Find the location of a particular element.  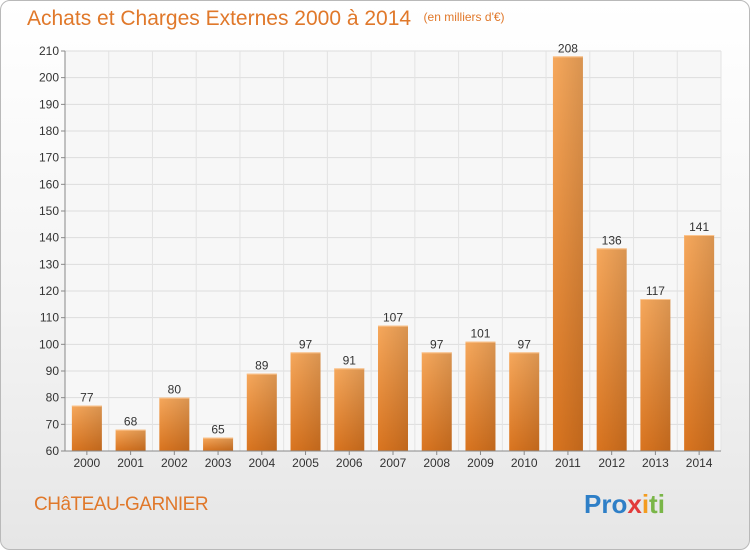

proxiti-logo: Proxiti is located at coordinates (639, 506).